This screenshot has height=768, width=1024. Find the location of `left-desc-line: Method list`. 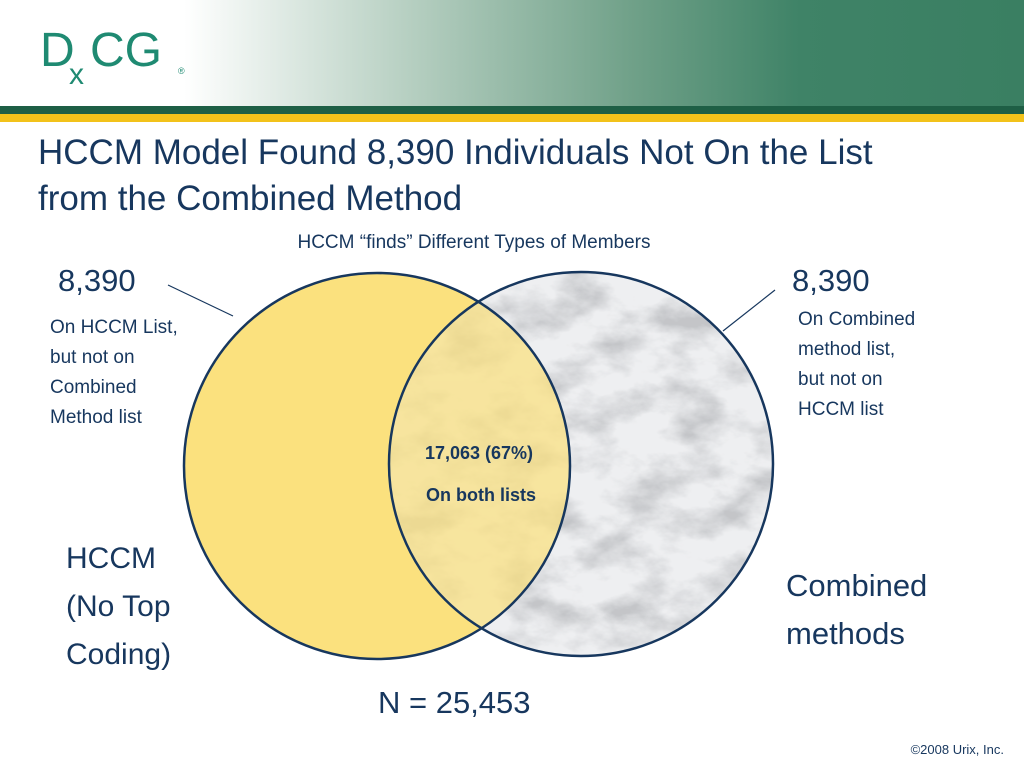

left-desc-line: Method list is located at coordinates (96, 417).